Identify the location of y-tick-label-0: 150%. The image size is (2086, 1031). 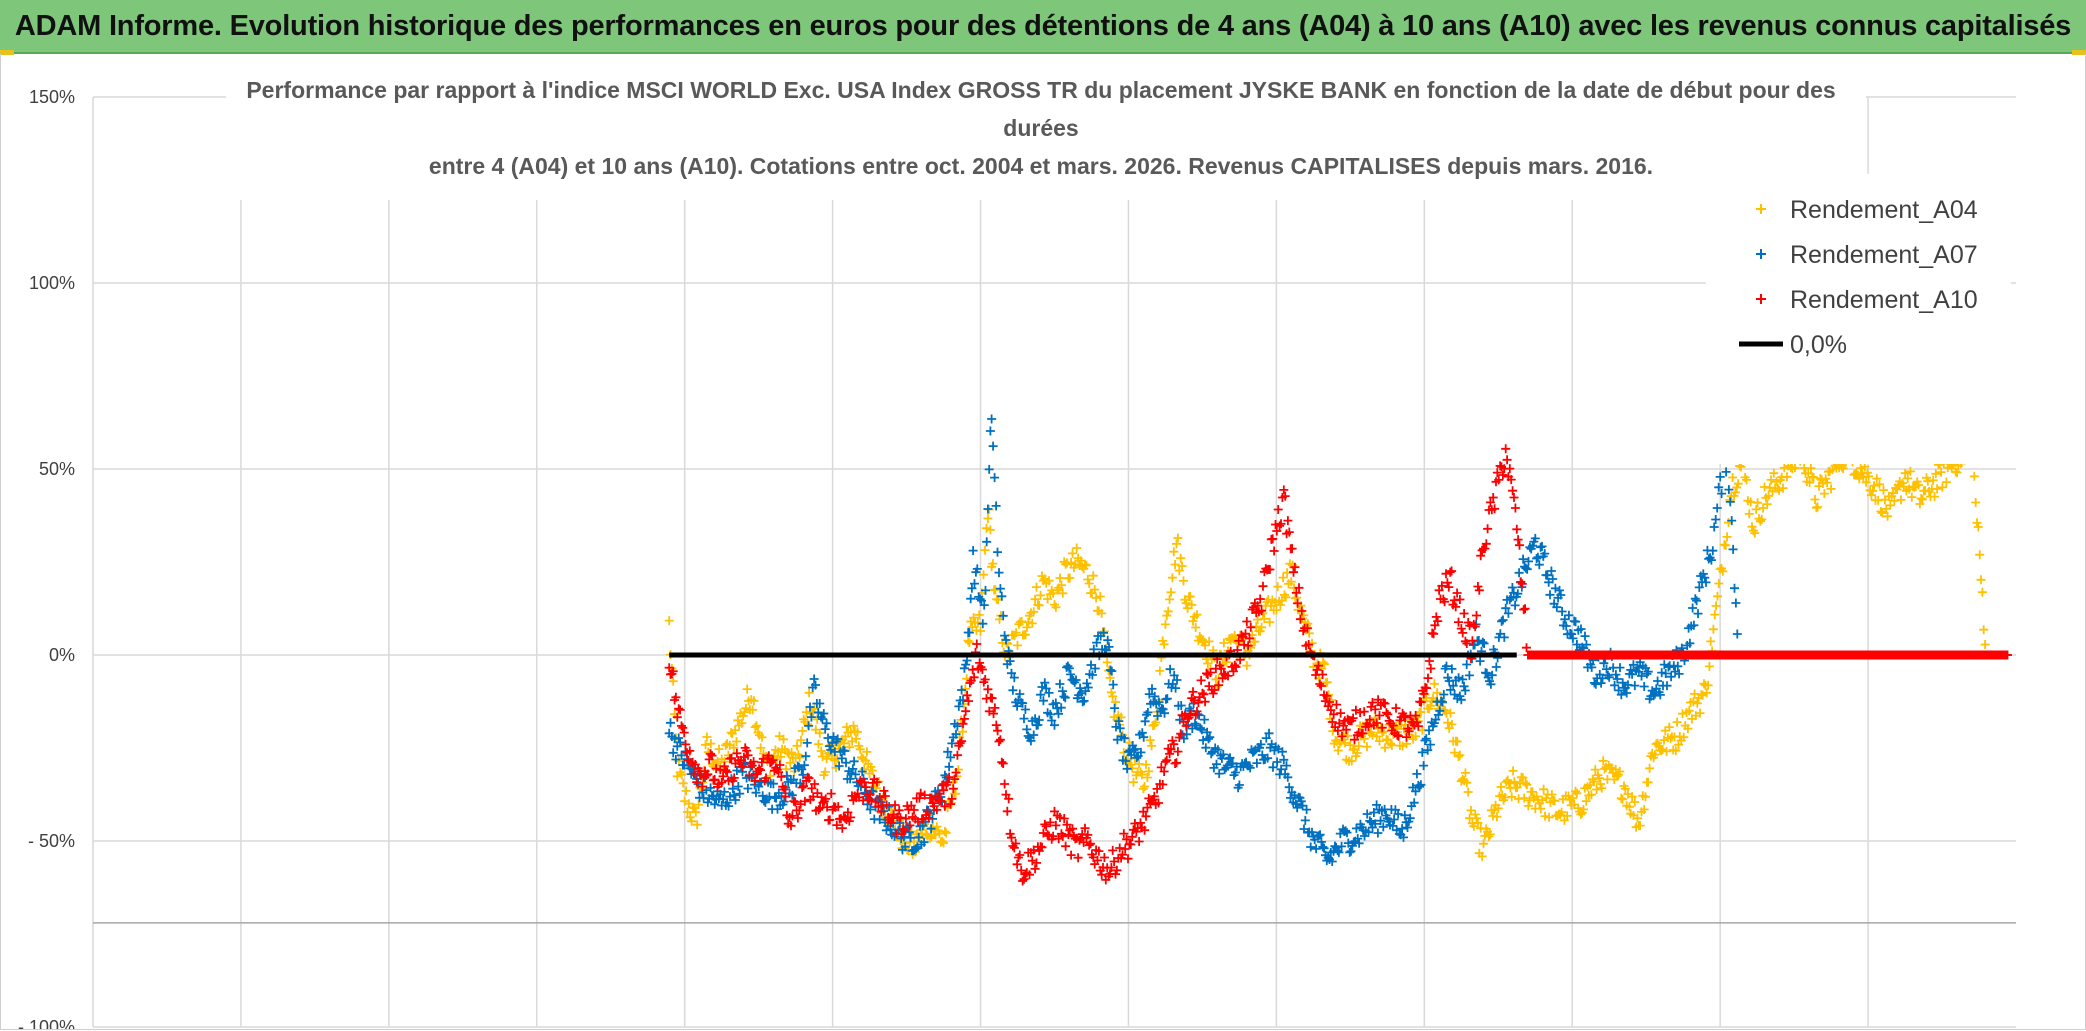
(52, 97).